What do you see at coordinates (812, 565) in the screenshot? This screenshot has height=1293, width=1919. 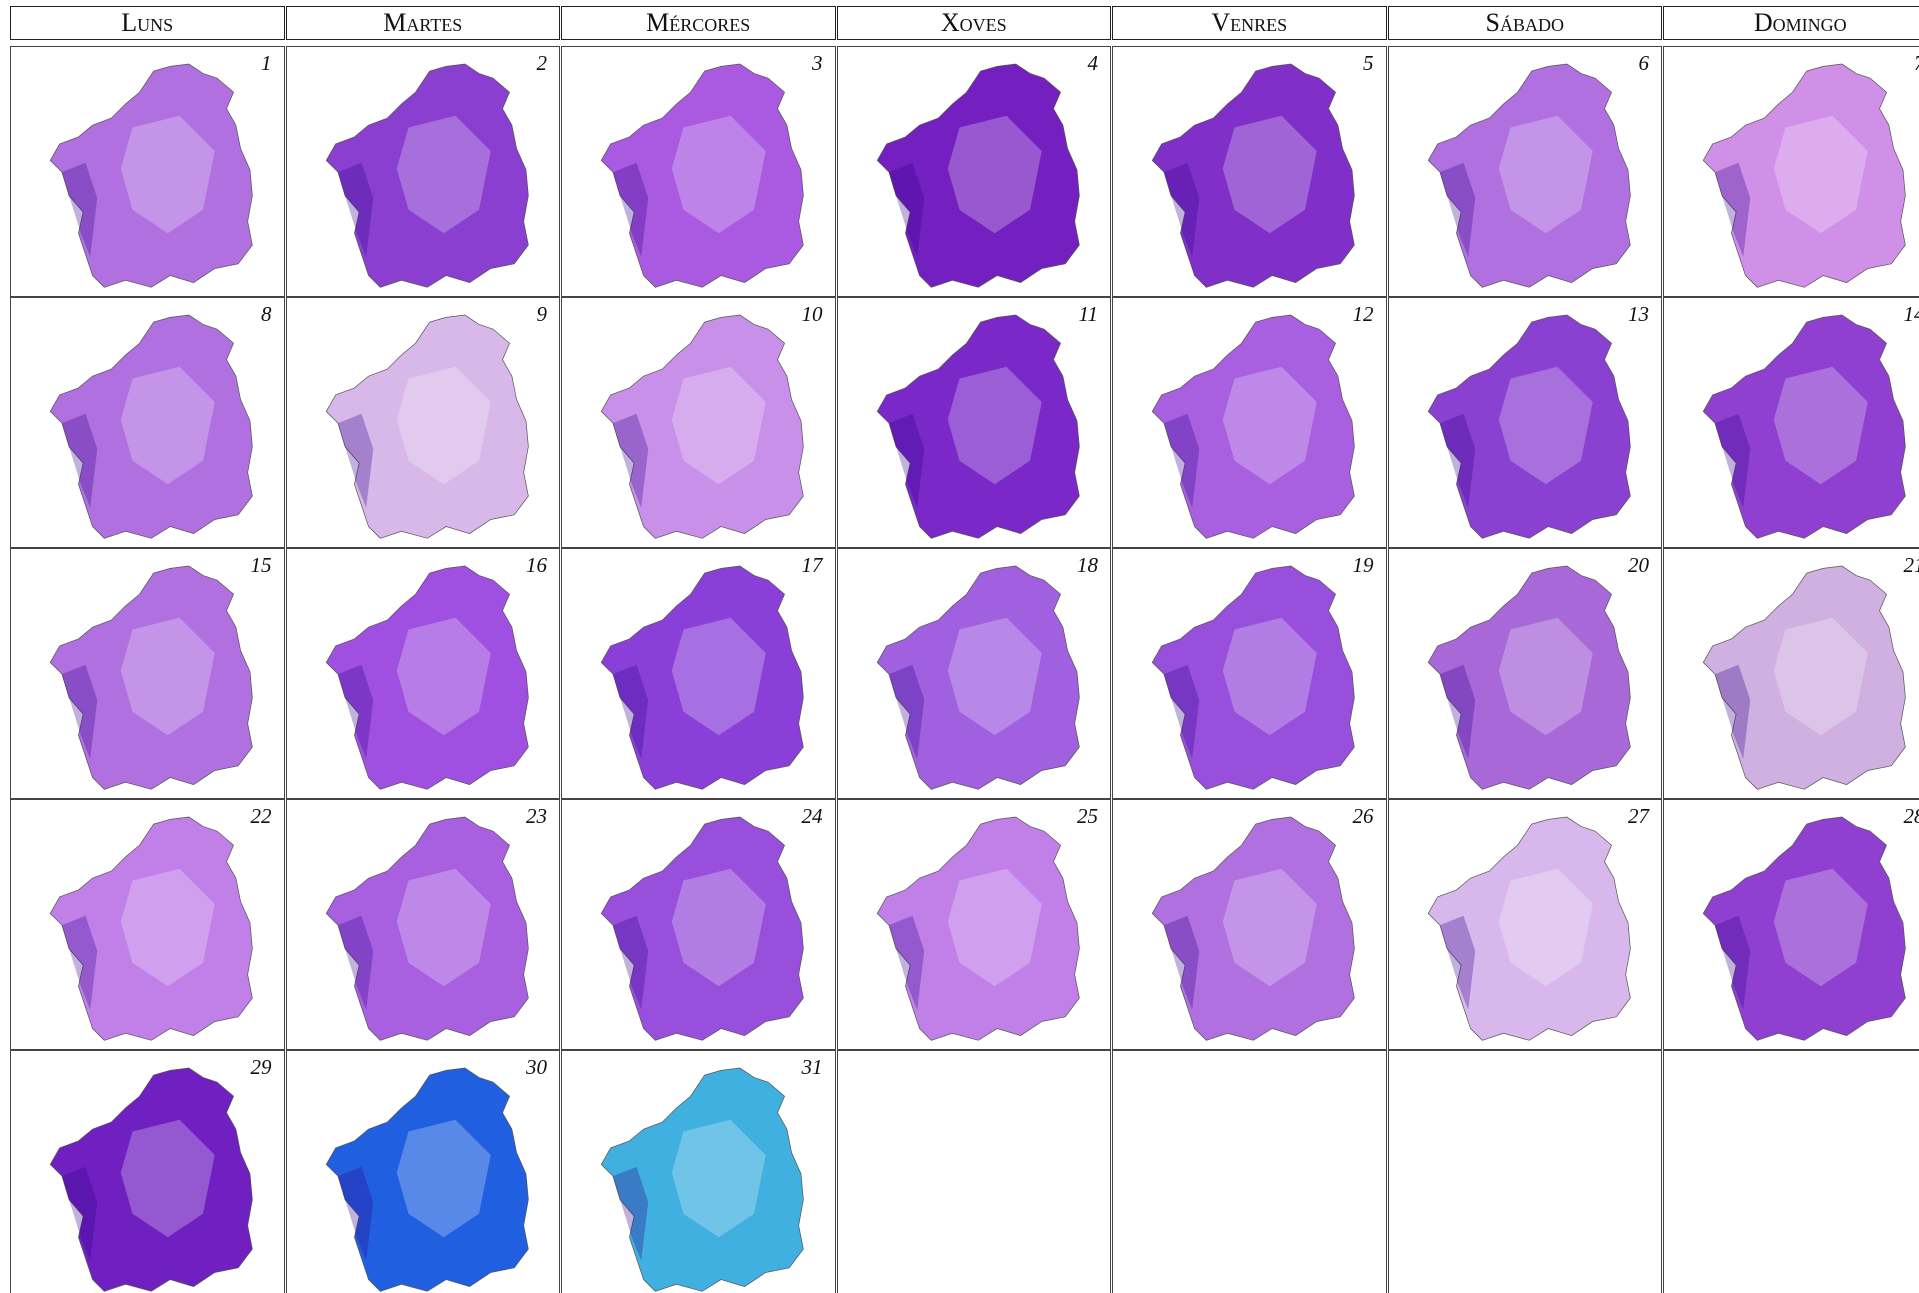 I see `day-number: 17` at bounding box center [812, 565].